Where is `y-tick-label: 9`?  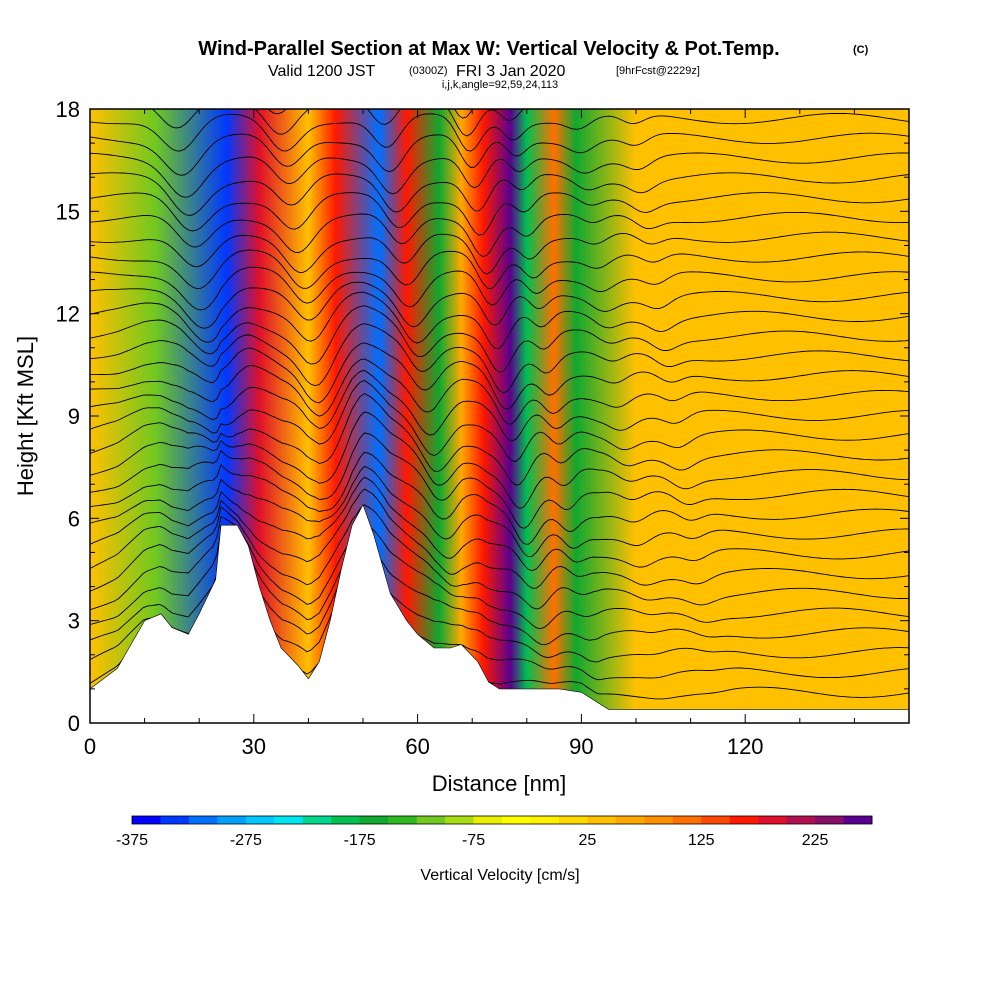 y-tick-label: 9 is located at coordinates (74, 416).